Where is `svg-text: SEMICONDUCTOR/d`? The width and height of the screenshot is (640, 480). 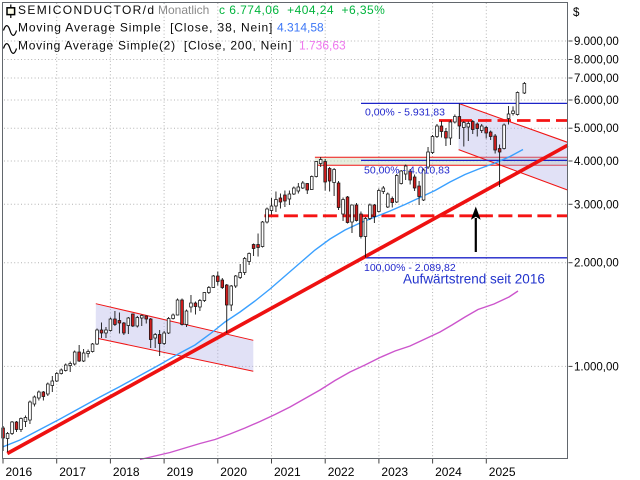
svg-text: SEMICONDUCTOR/d is located at coordinates (86, 10).